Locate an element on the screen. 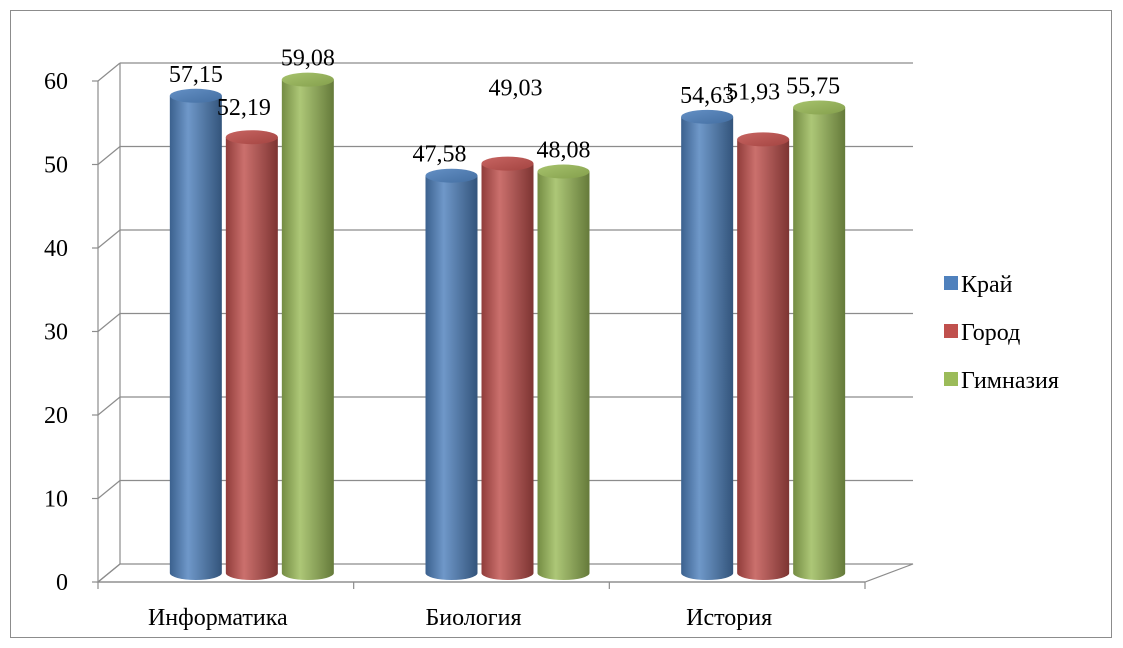 The image size is (1123, 648). data-label: 47,58 is located at coordinates (440, 155).